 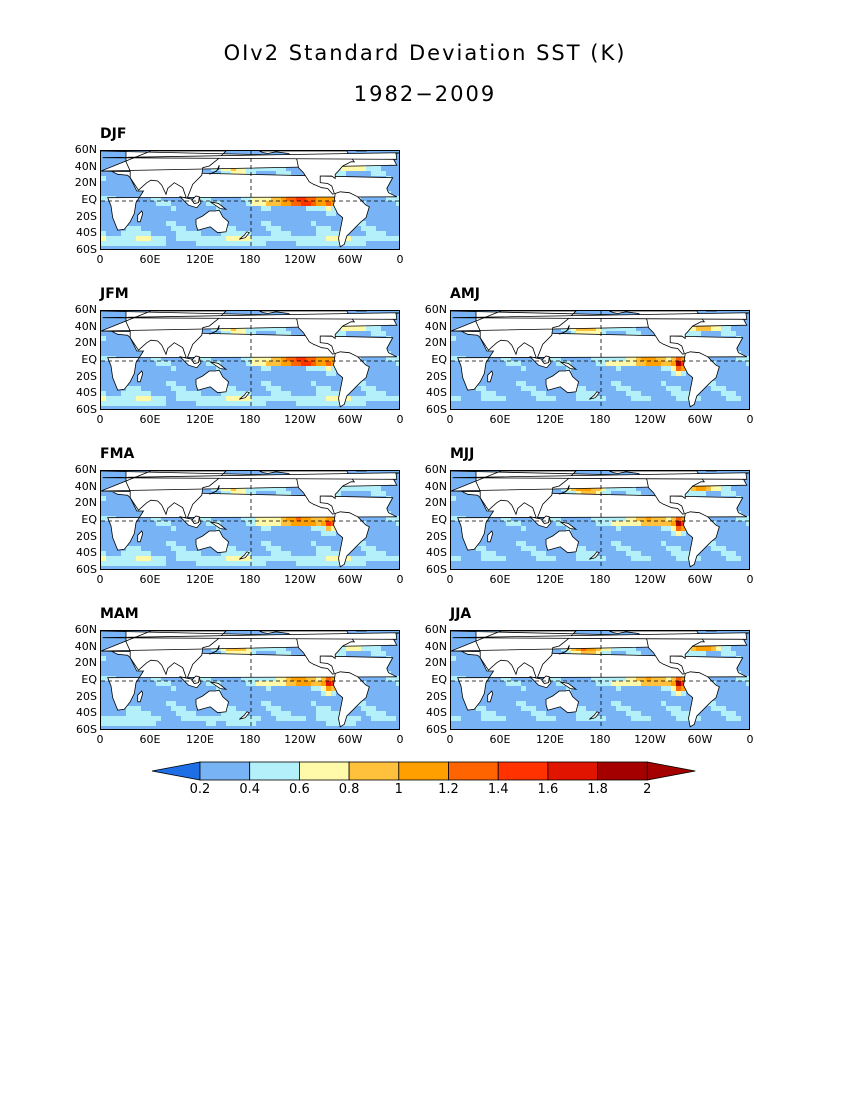 I want to click on sst-field-fma, so click(x=250, y=520).